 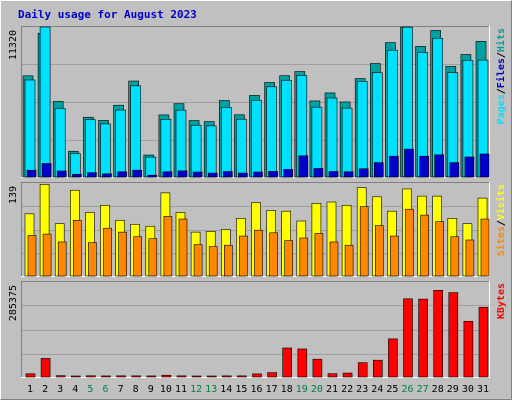 What do you see at coordinates (30, 389) in the screenshot?
I see `day-label: 1` at bounding box center [30, 389].